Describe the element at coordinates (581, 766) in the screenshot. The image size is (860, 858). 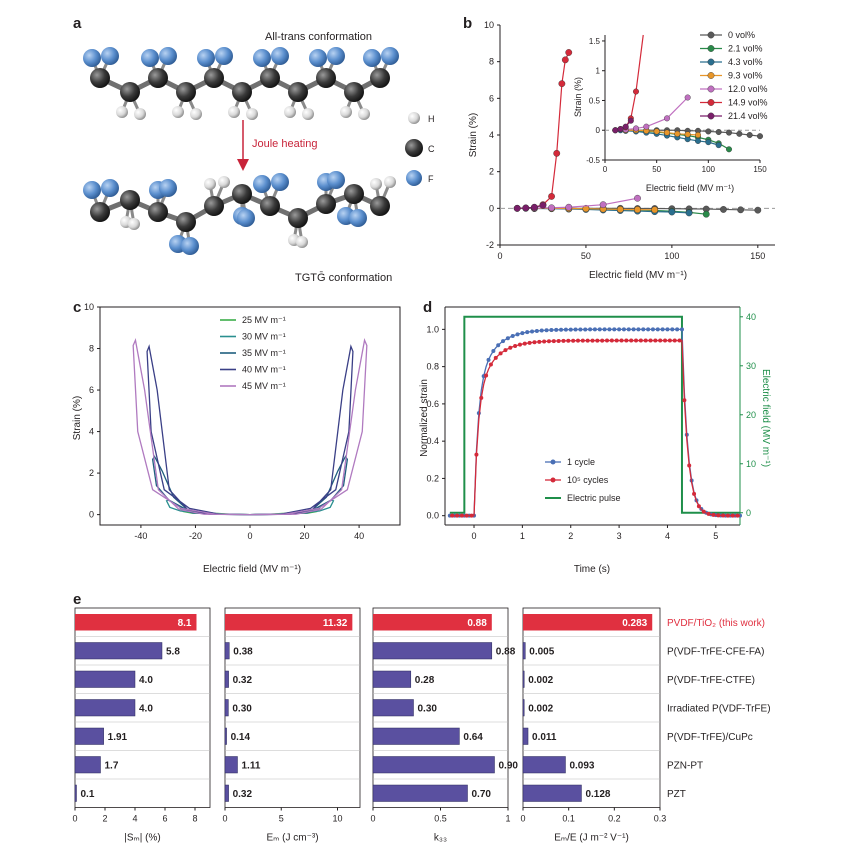
I see `bar-value-label: 0.093` at that location.